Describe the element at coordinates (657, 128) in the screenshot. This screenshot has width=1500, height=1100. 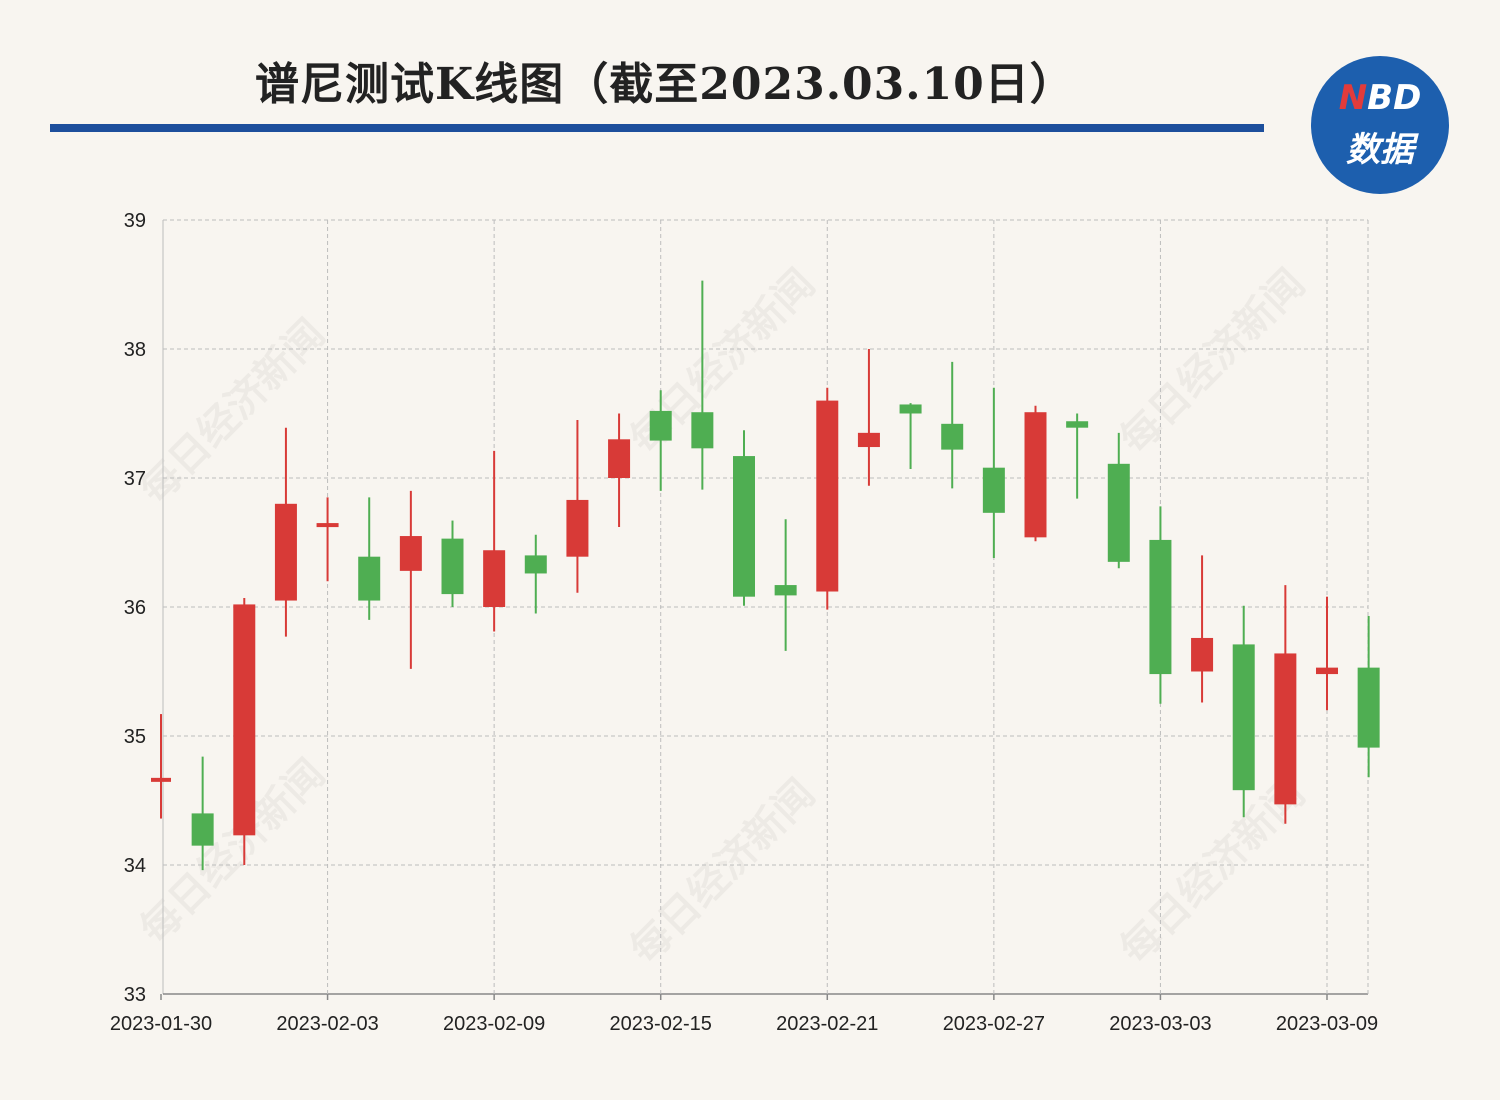
I see `title-underline` at that location.